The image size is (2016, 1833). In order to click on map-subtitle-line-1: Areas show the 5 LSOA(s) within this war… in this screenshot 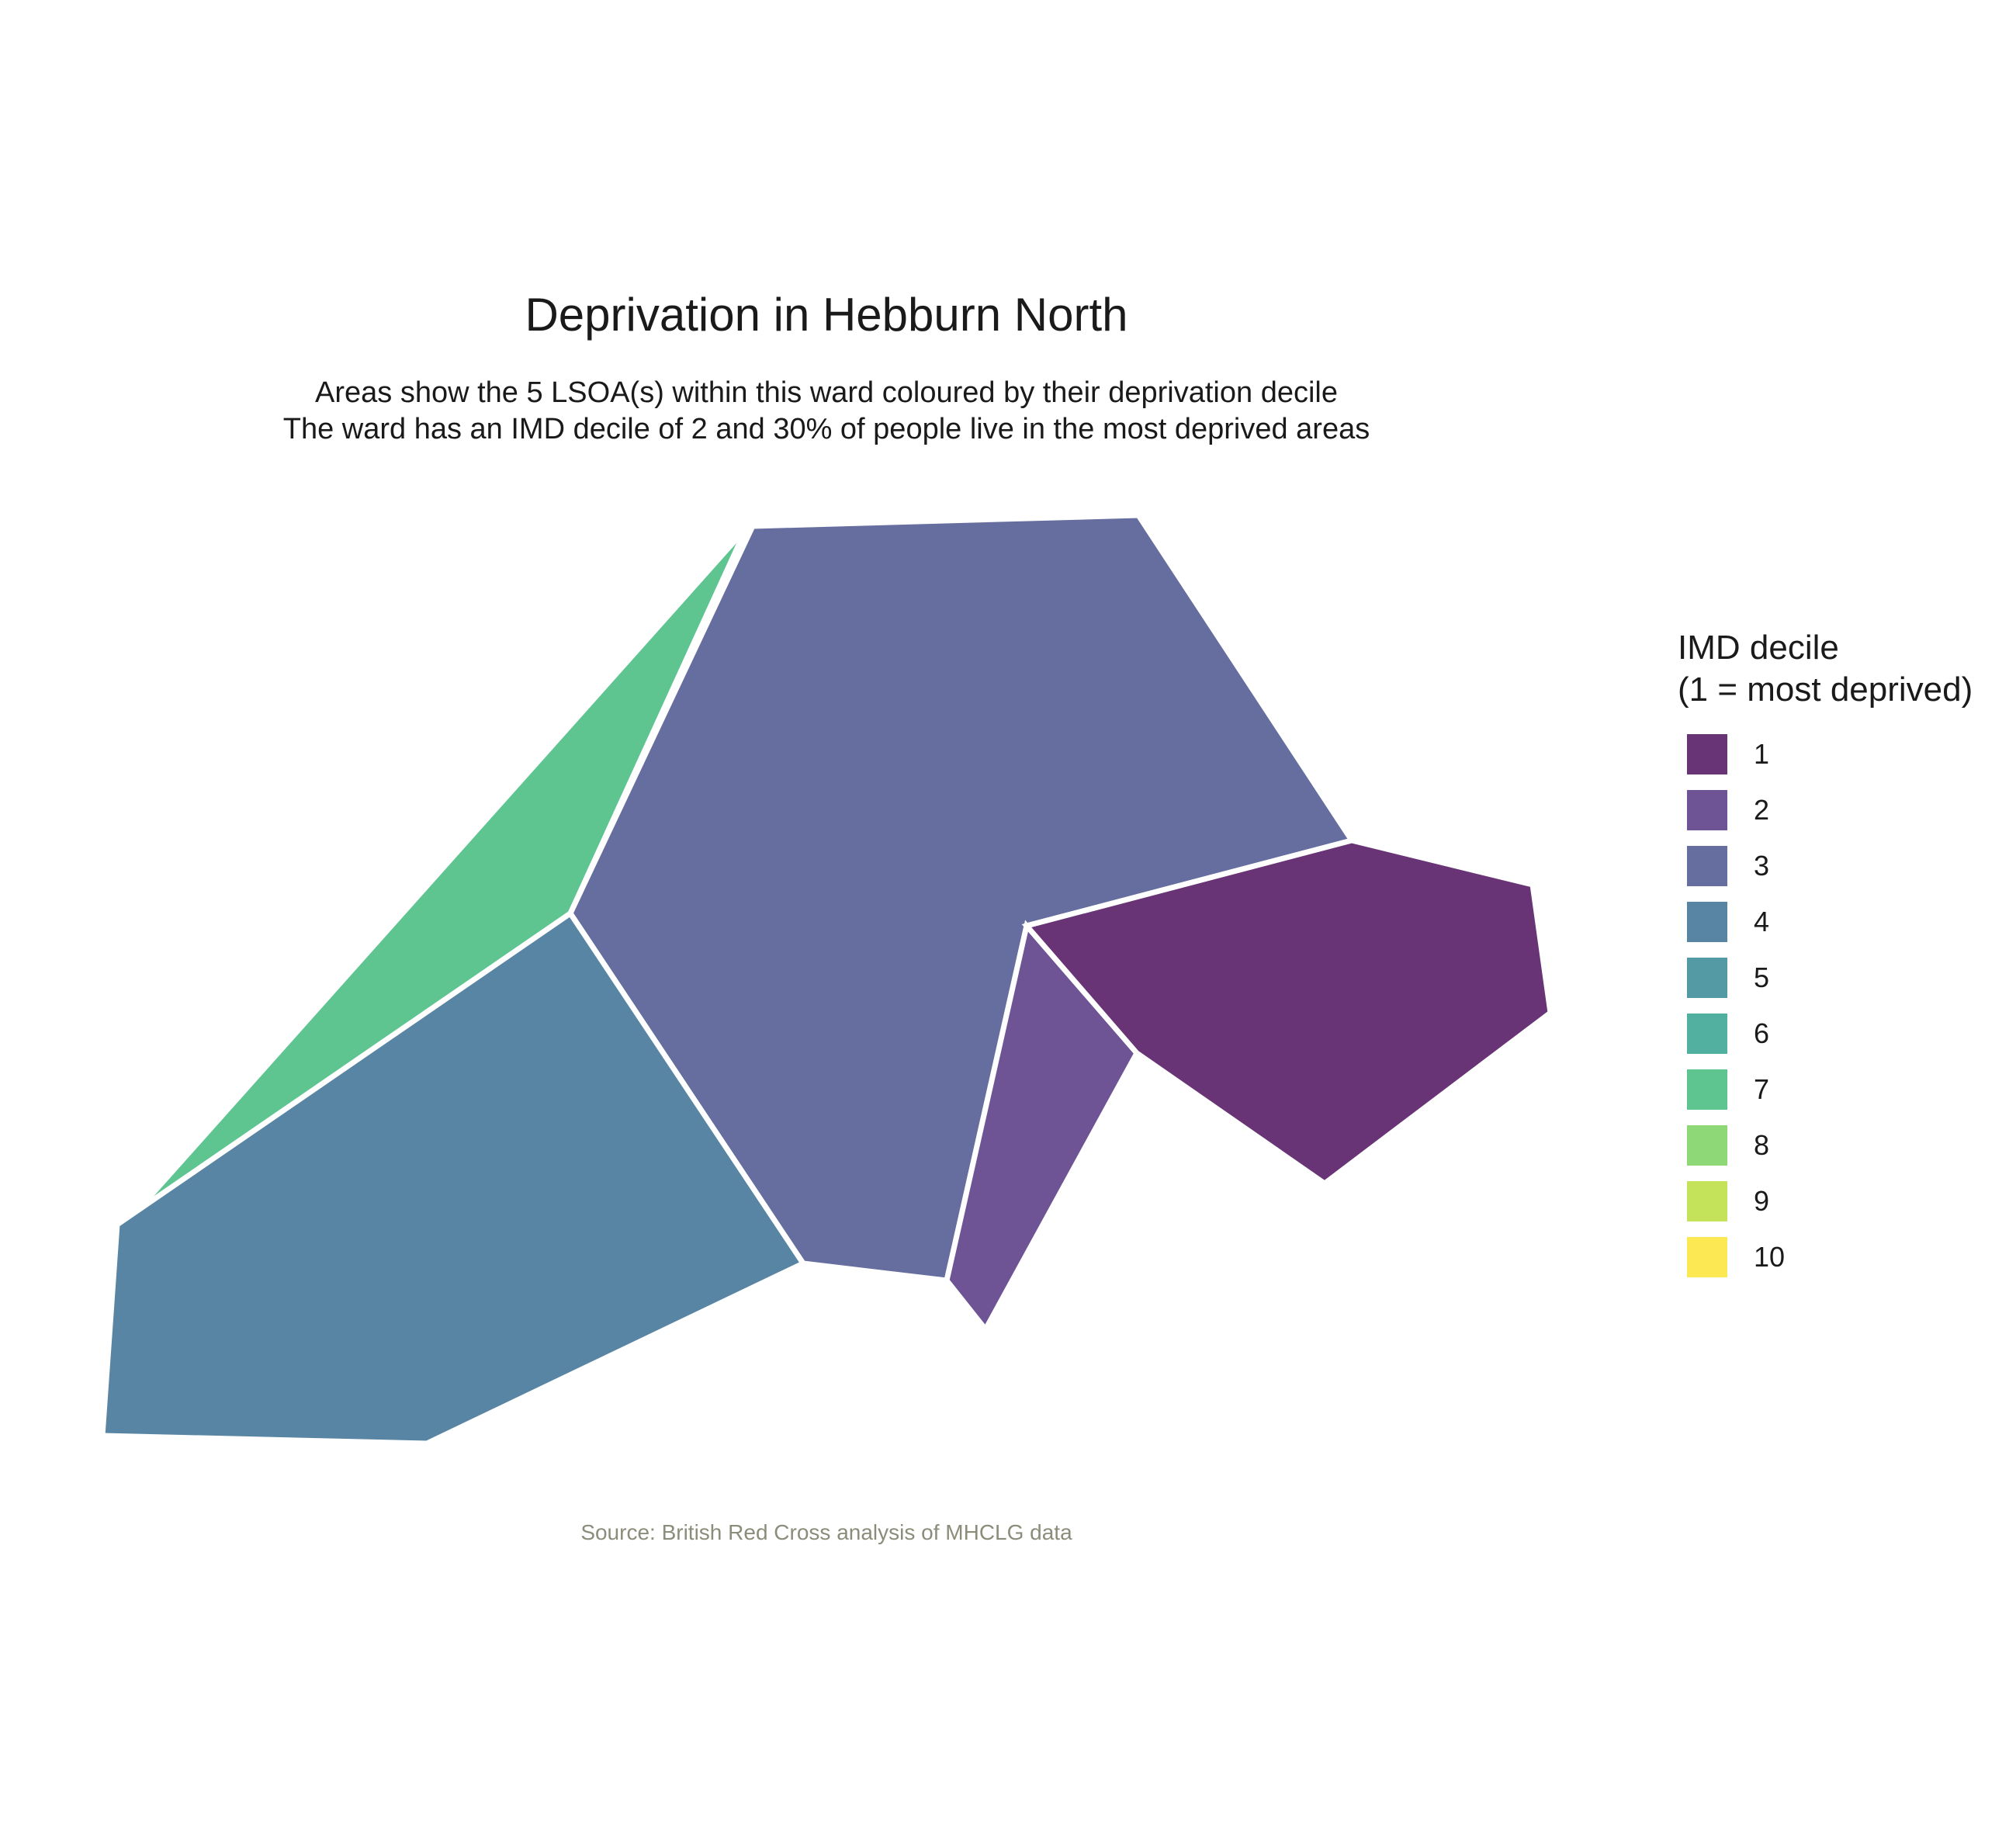, I will do `click(827, 393)`.